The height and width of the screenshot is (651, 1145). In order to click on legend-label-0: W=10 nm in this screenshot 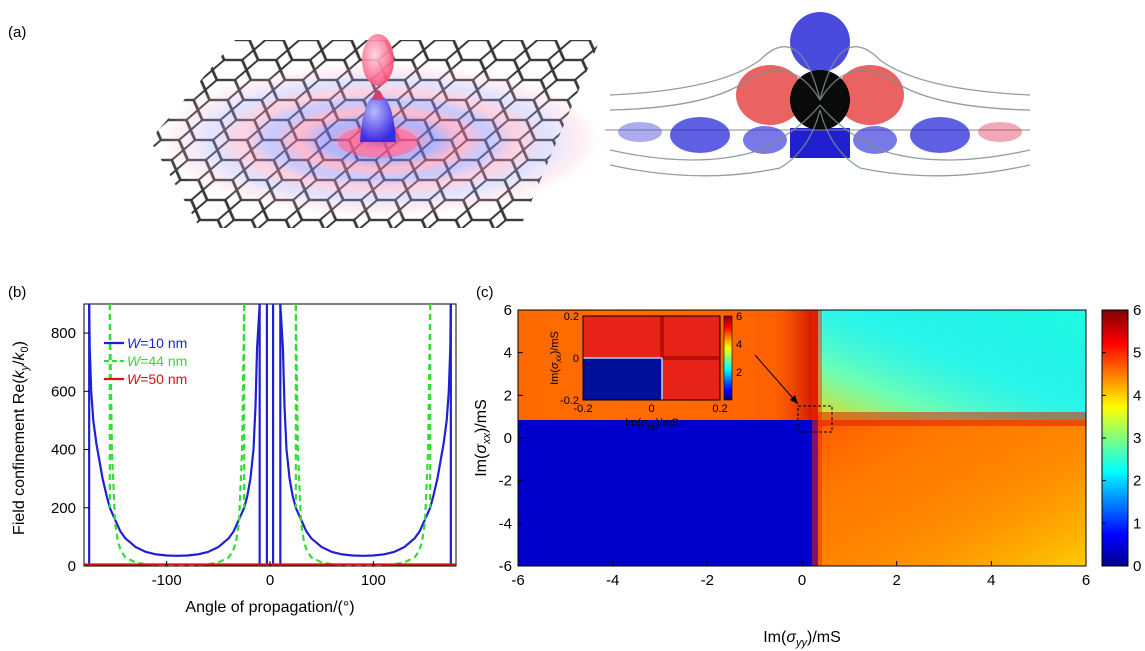, I will do `click(157, 343)`.